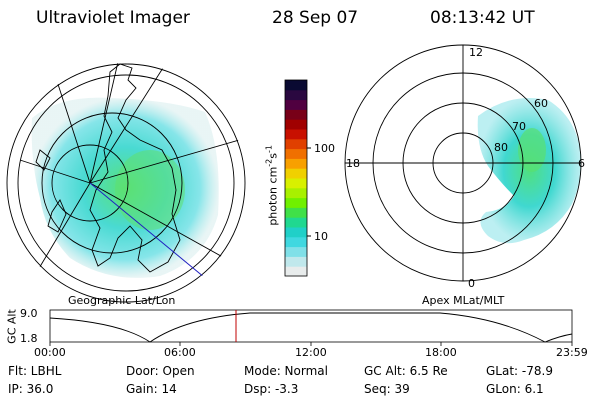  What do you see at coordinates (311, 352) in the screenshot?
I see `xtick-1200: 12:00` at bounding box center [311, 352].